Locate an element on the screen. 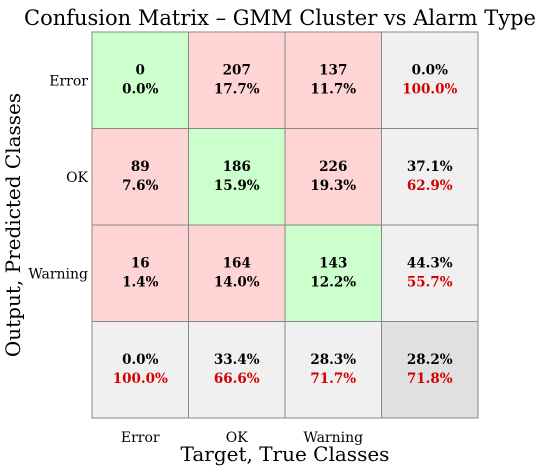  row-summary-error: 100.0% is located at coordinates (429, 89).